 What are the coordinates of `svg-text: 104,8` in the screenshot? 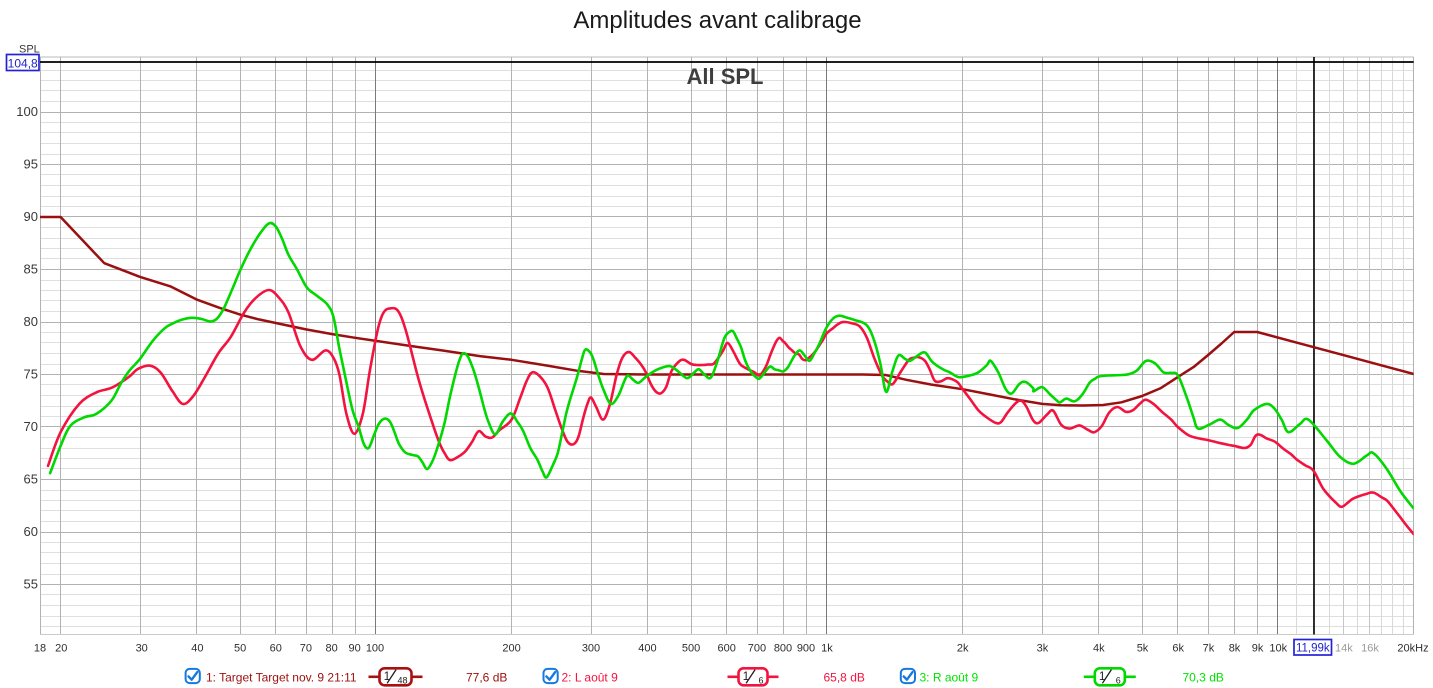 It's located at (23, 64).